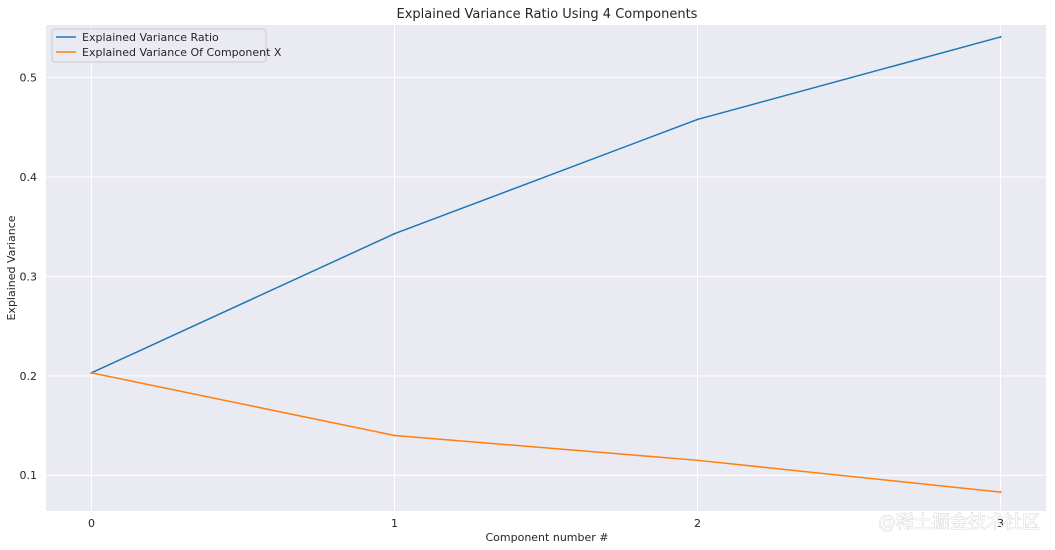  What do you see at coordinates (546, 537) in the screenshot?
I see `x-axis-title: Component number #` at bounding box center [546, 537].